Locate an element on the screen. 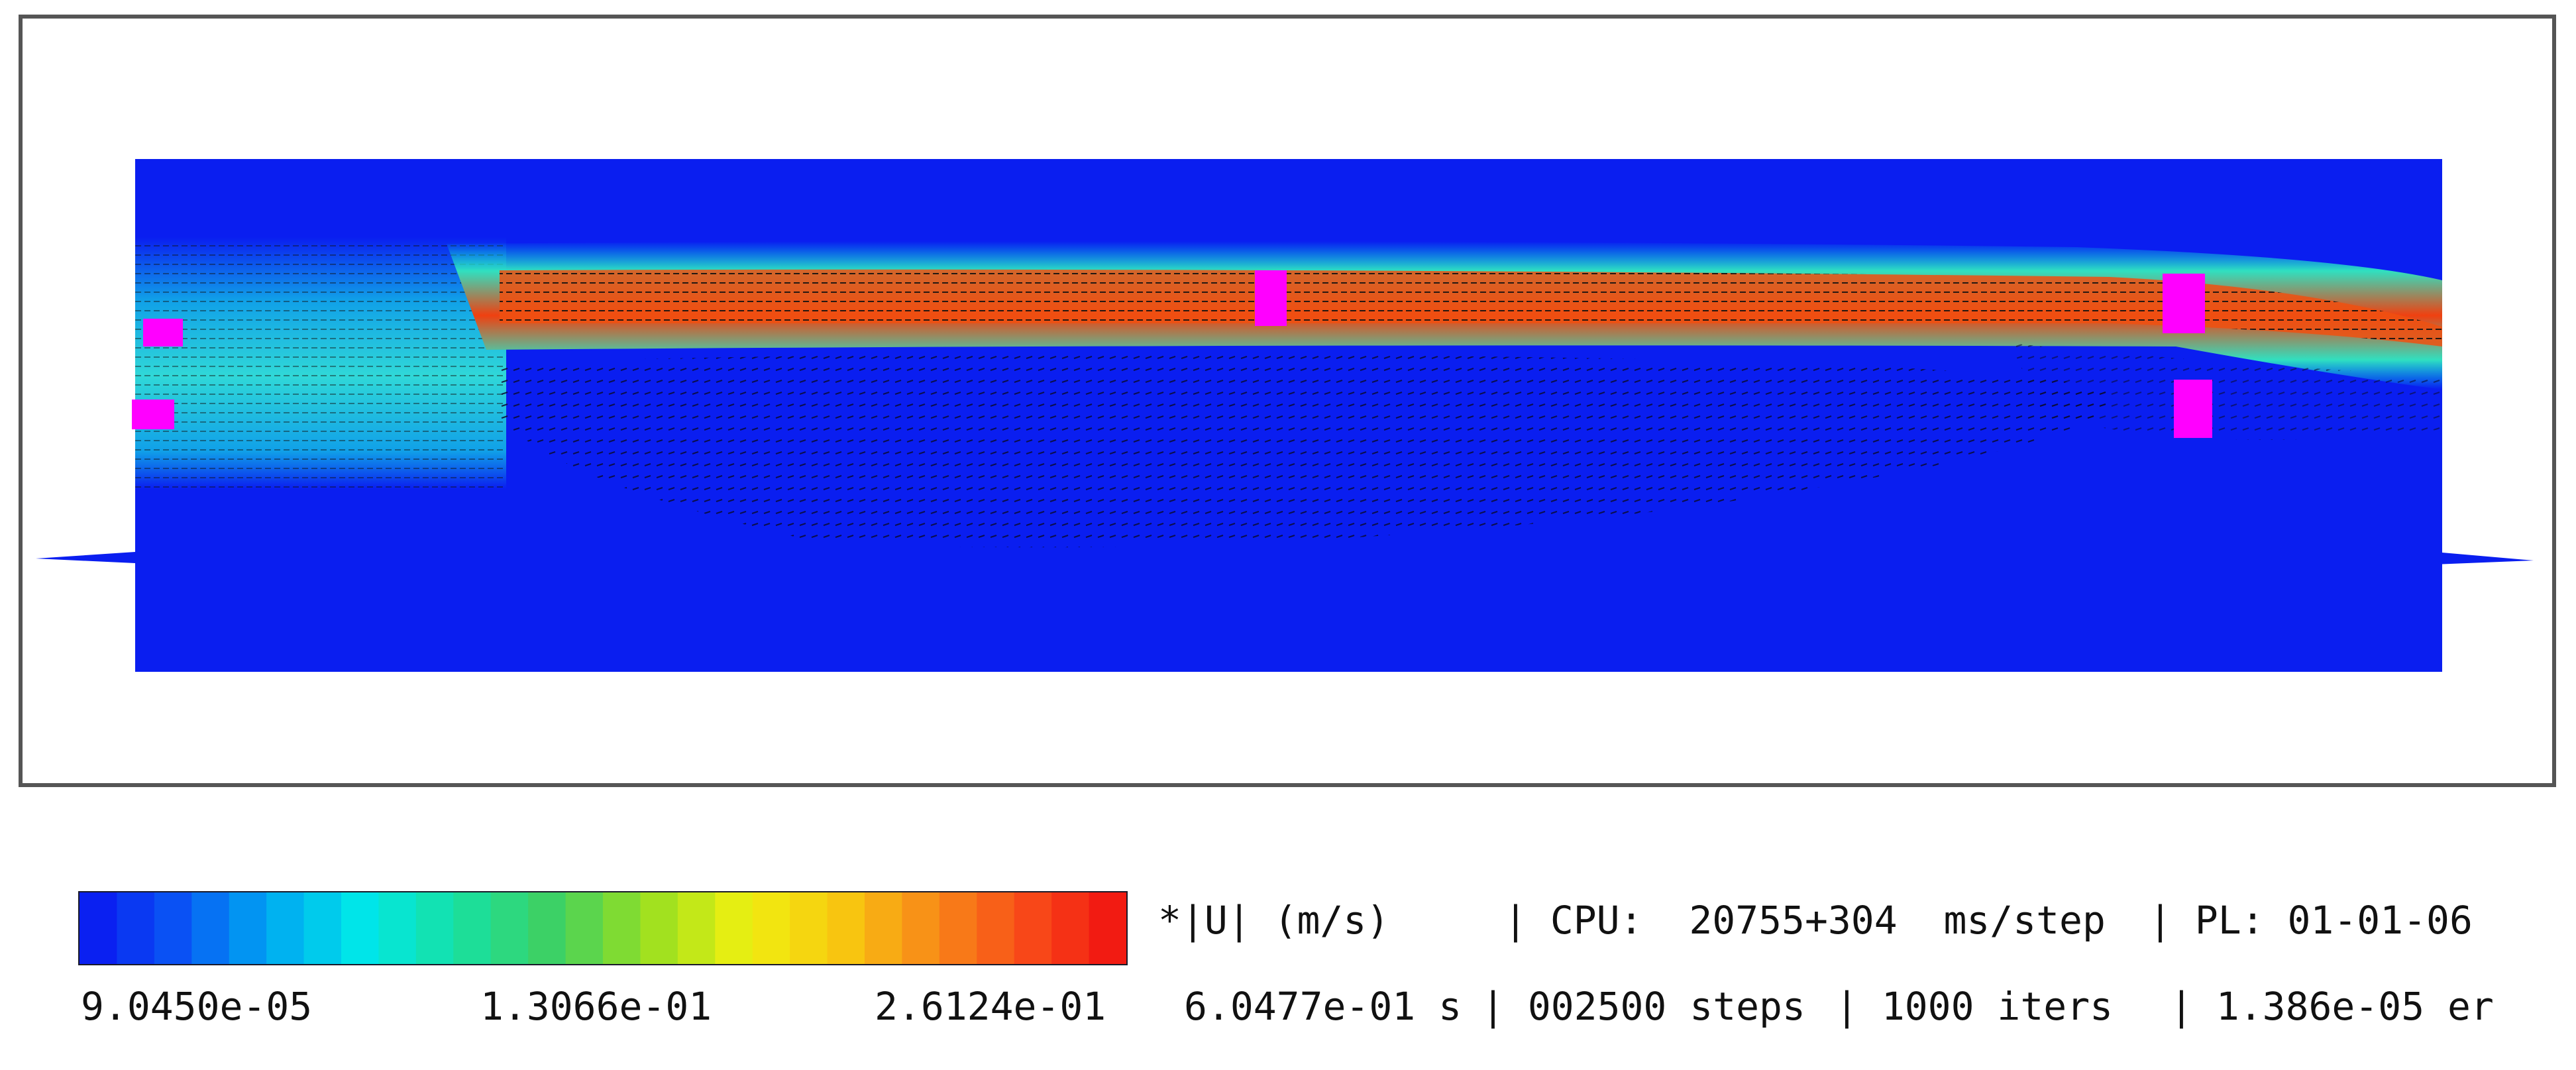 This screenshot has width=2576, height=1070. colorbar-max-label: 2.6124e-01 is located at coordinates (990, 1006).